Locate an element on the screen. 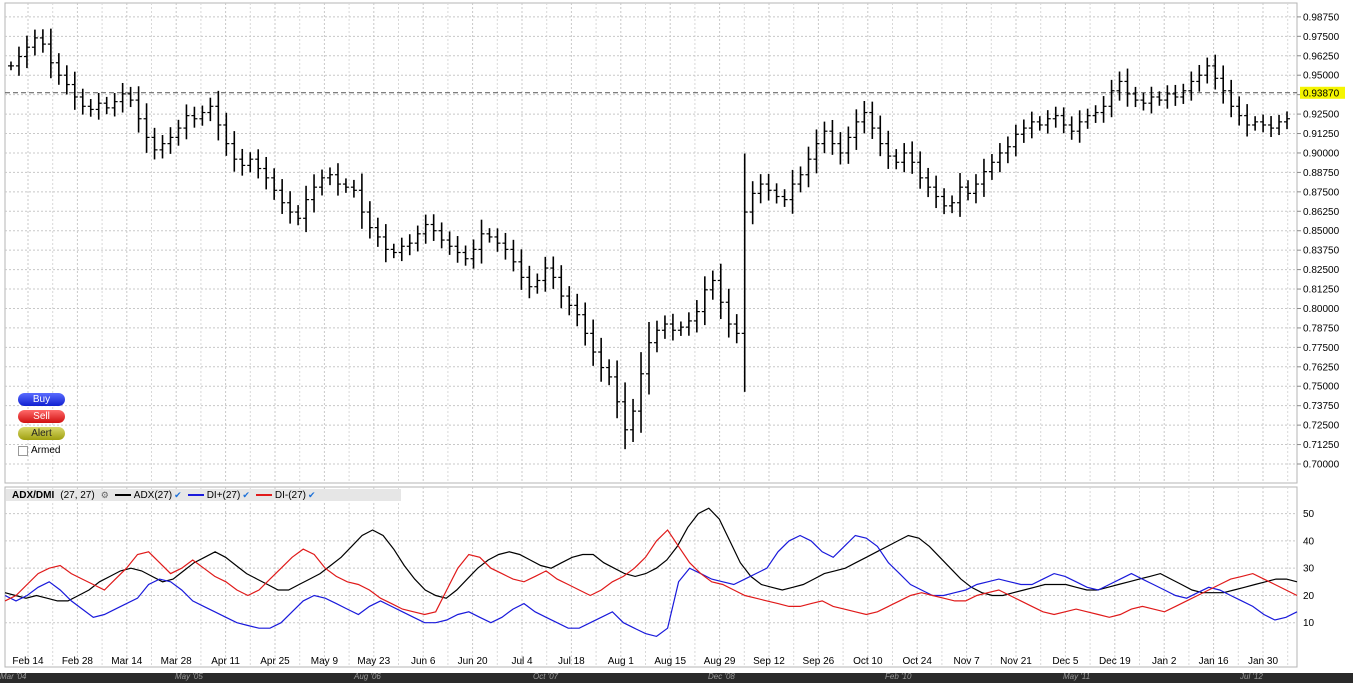  date-tick-label: Feb 14 is located at coordinates (28, 661).